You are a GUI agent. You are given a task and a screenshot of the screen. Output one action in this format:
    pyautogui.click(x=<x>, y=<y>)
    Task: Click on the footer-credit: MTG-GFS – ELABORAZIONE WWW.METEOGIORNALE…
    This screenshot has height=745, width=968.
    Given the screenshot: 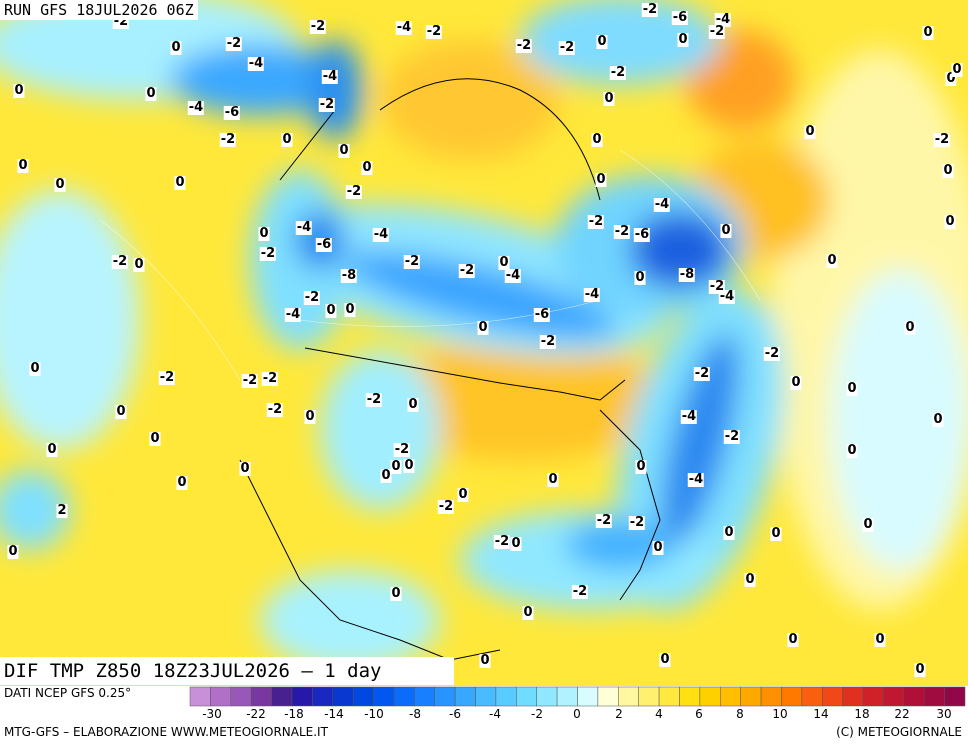 What is the action you would take?
    pyautogui.click(x=166, y=732)
    